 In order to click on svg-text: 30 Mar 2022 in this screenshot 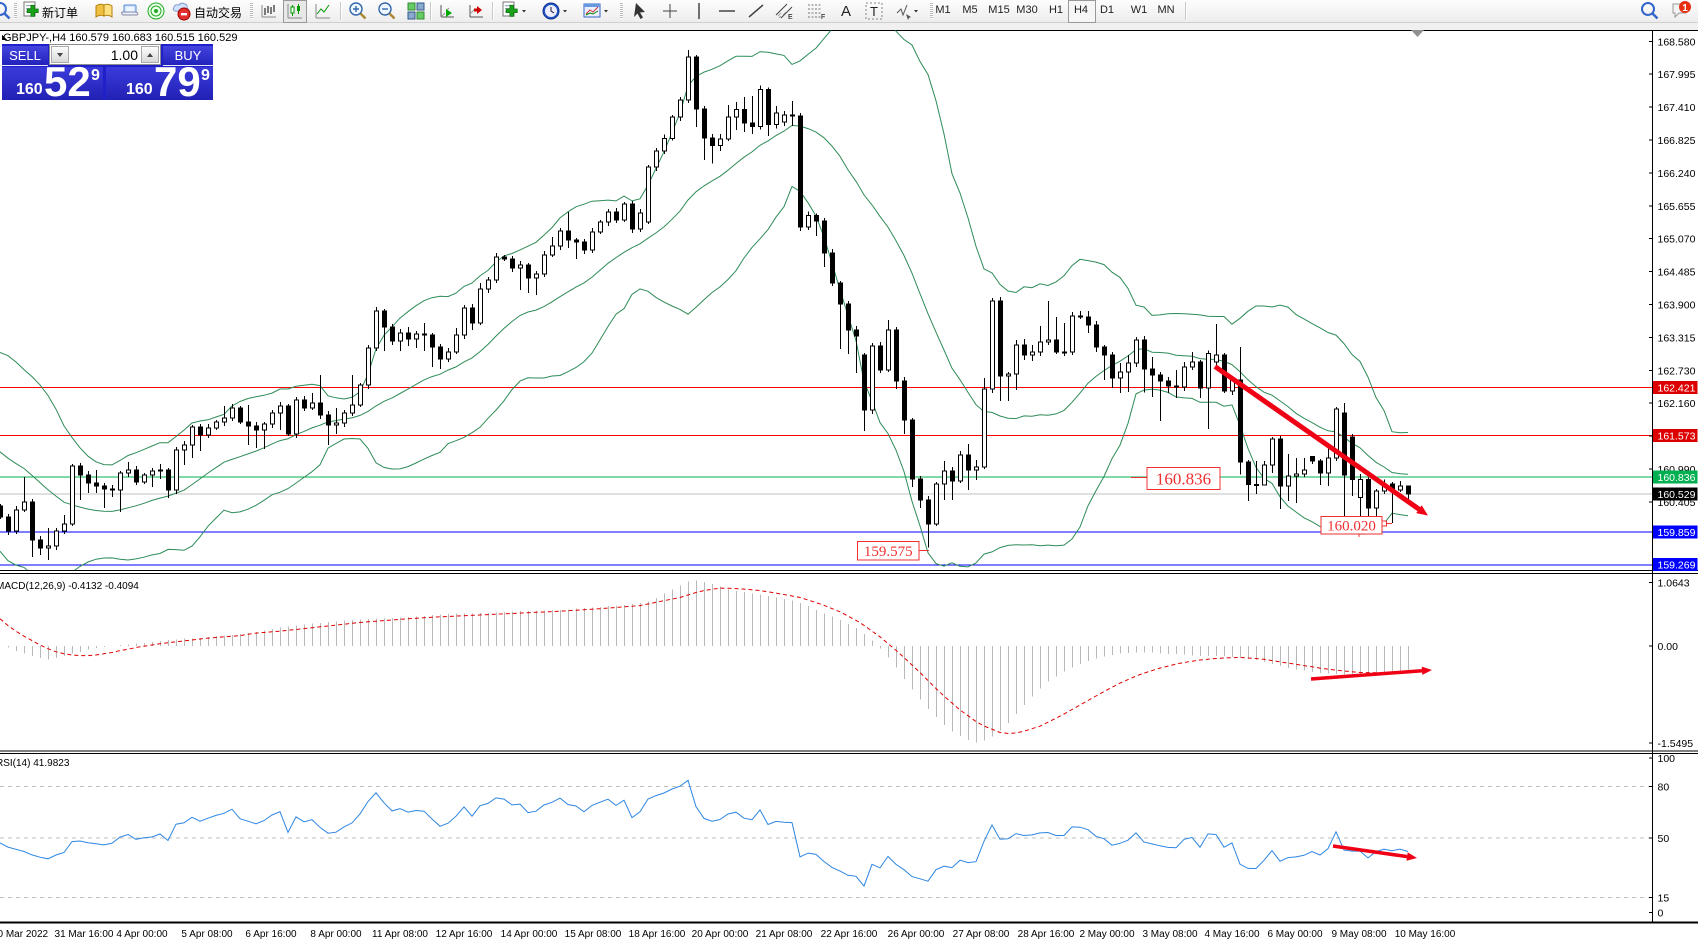, I will do `click(24, 934)`.